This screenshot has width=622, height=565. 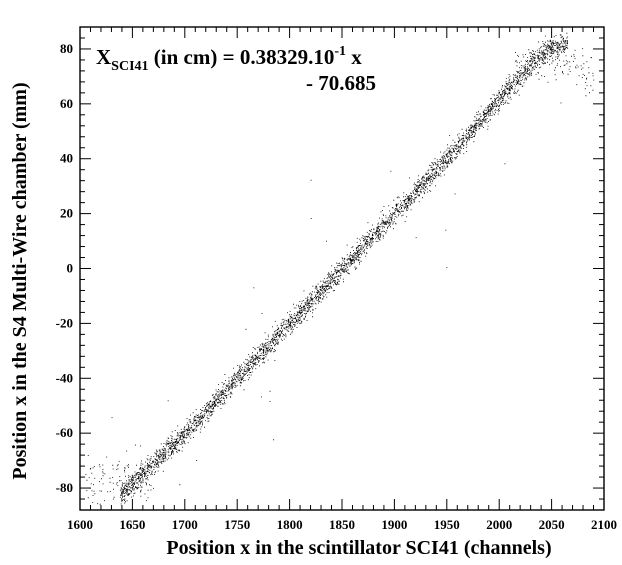 I want to click on y-tick-label: -60, so click(x=64, y=432).